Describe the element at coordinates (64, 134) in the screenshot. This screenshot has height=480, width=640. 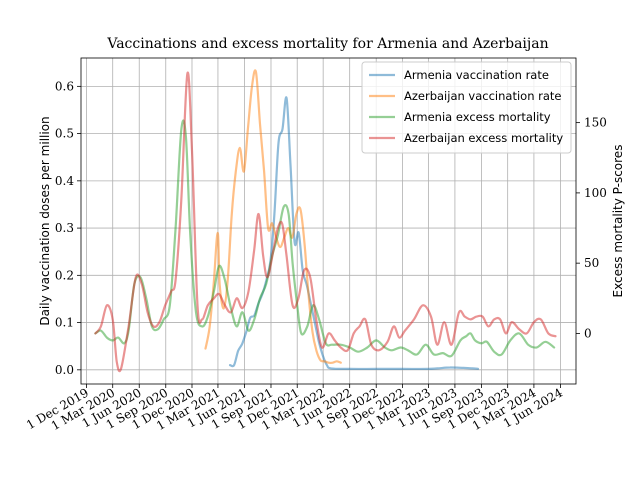
I see `y-tick-label: 0.5` at that location.